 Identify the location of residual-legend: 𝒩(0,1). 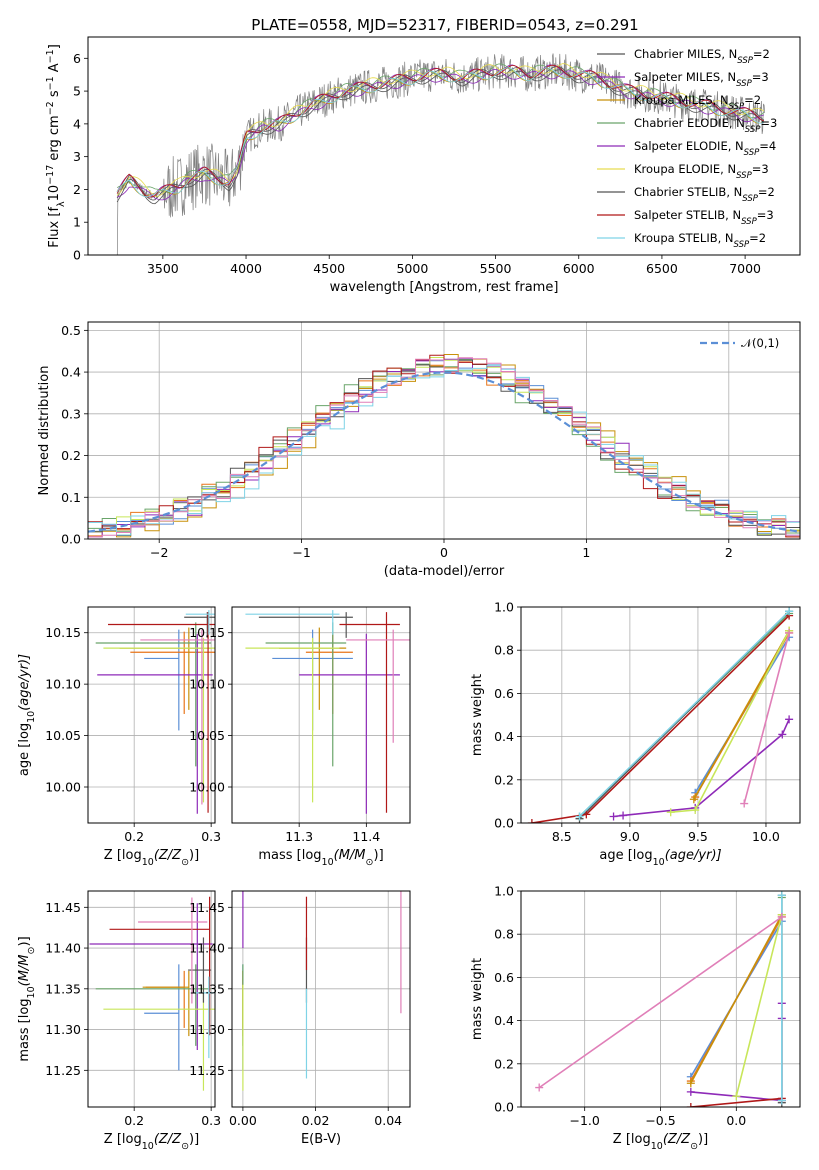
(739, 343).